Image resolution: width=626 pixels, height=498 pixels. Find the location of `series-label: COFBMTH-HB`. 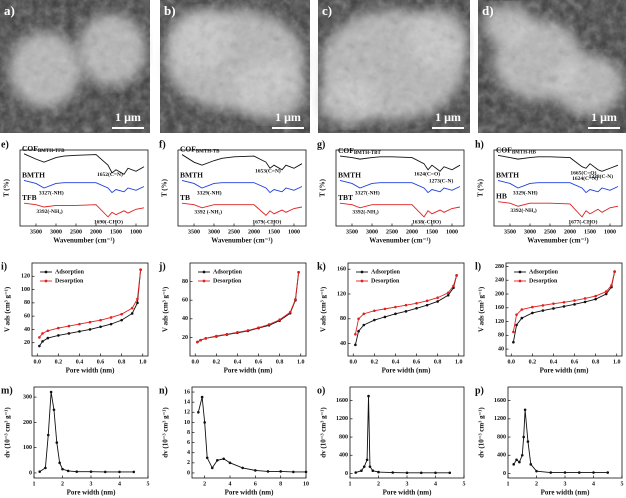

series-label: COFBMTH-HB is located at coordinates (516, 150).